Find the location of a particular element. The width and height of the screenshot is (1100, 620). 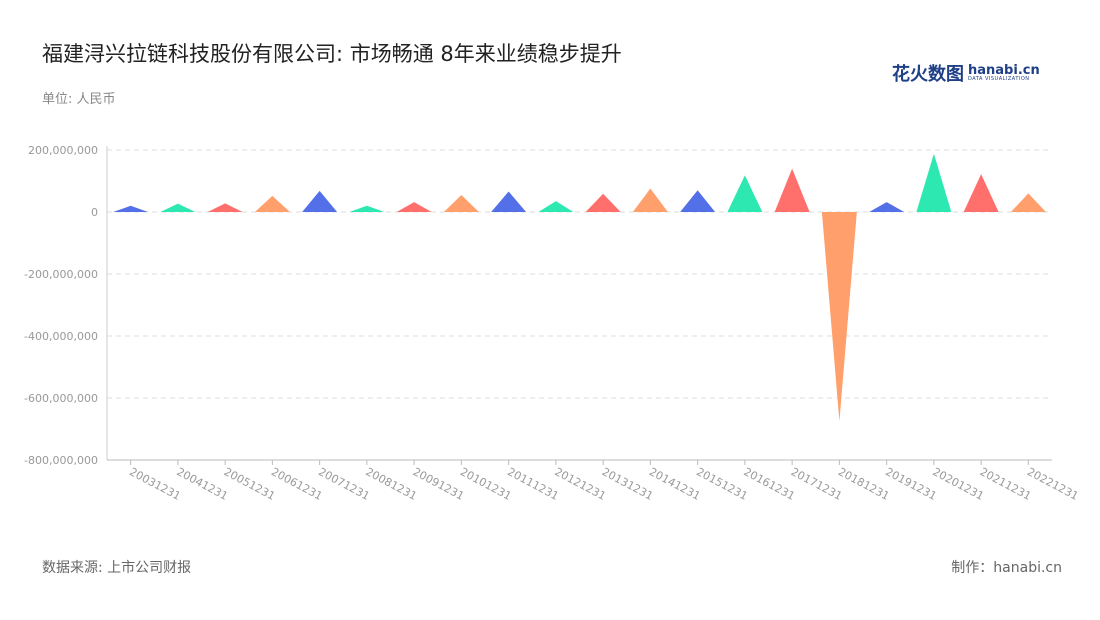

x-tick-label: 20121231 is located at coordinates (580, 484).